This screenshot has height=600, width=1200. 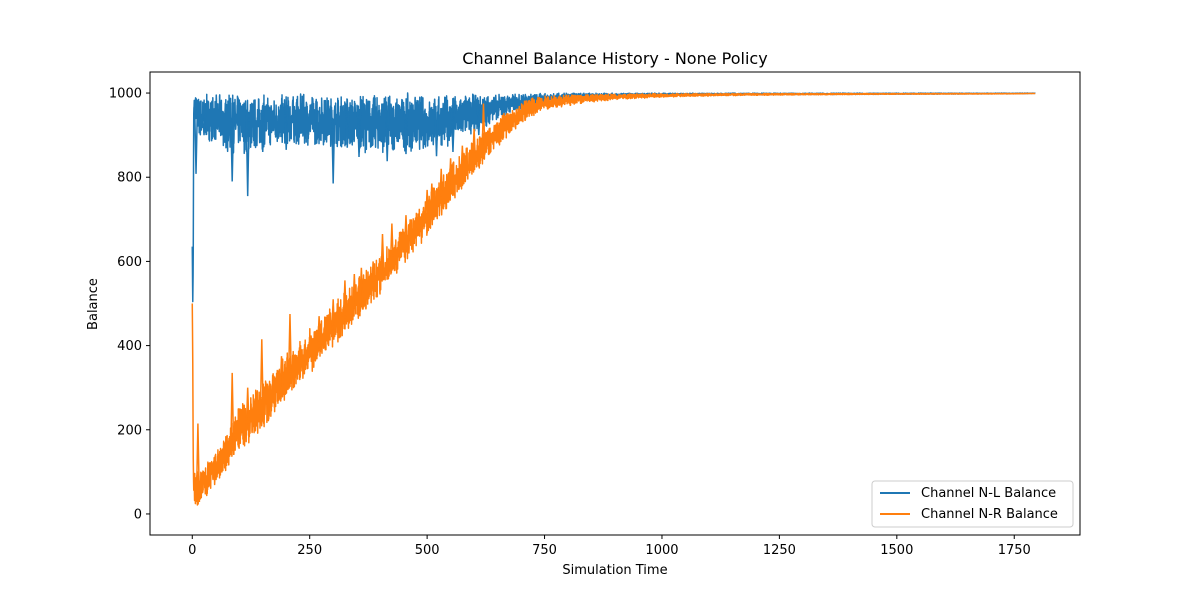 What do you see at coordinates (129, 346) in the screenshot?
I see `y-tick-label: 400` at bounding box center [129, 346].